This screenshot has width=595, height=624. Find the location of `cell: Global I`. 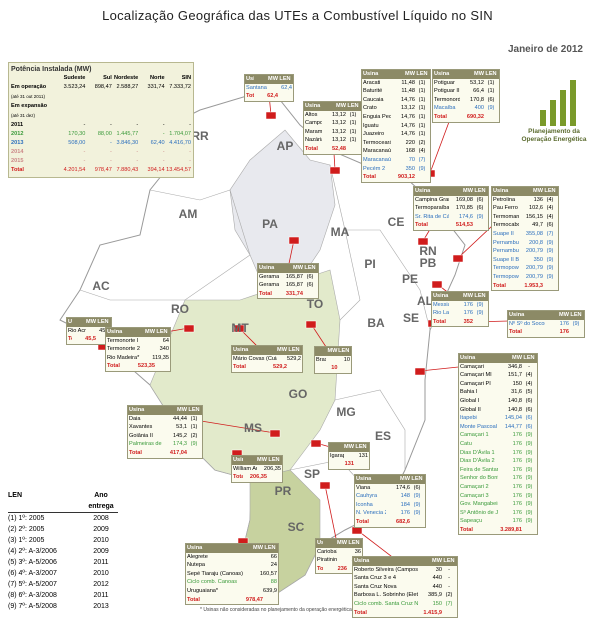

cell: Global I is located at coordinates (470, 400).